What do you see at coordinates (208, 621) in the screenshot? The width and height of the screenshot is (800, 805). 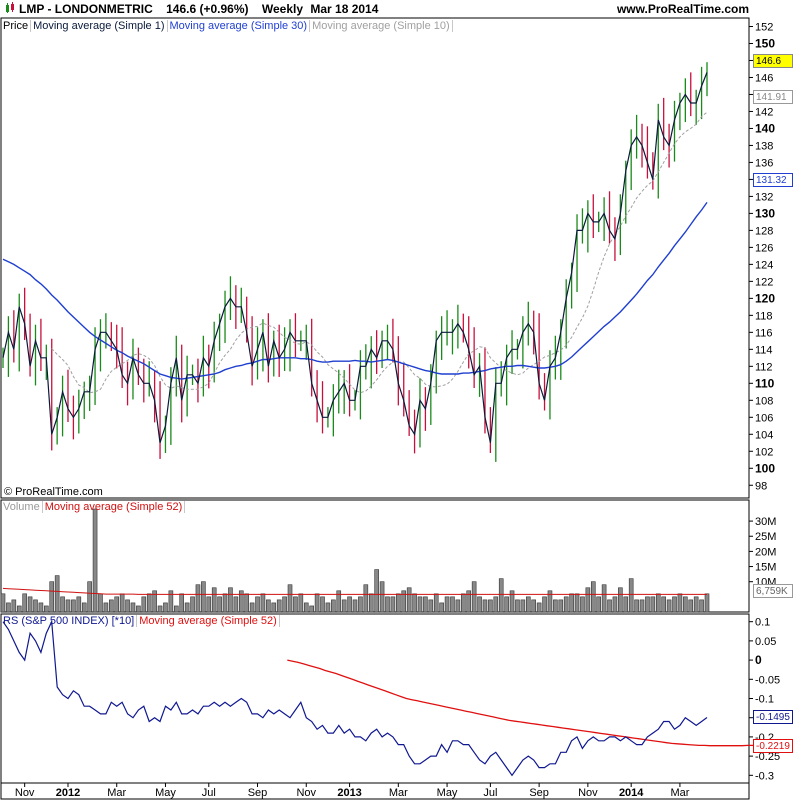 I see `legend-rs-ma: Moving average (Simple 52)` at bounding box center [208, 621].